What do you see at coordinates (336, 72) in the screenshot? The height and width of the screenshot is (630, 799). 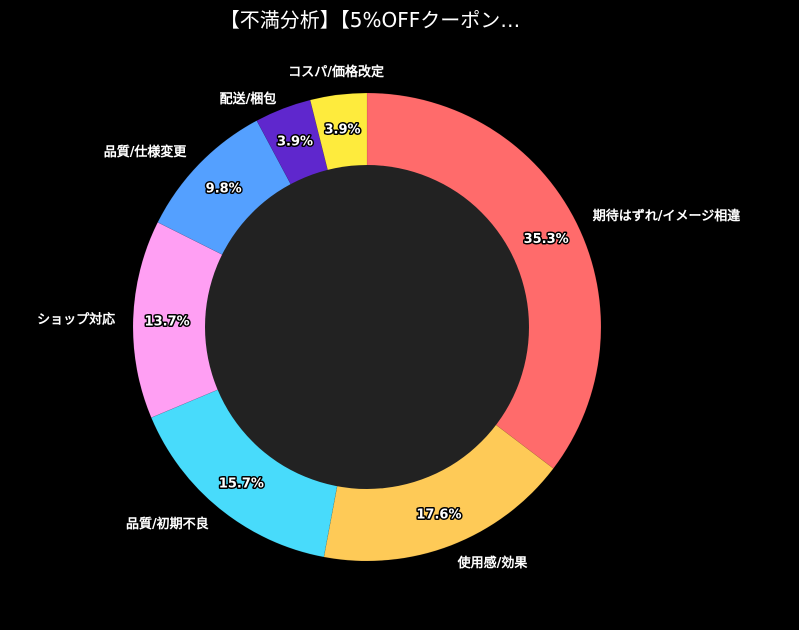 I see `slice-category-label: コスパ/価格改定` at bounding box center [336, 72].